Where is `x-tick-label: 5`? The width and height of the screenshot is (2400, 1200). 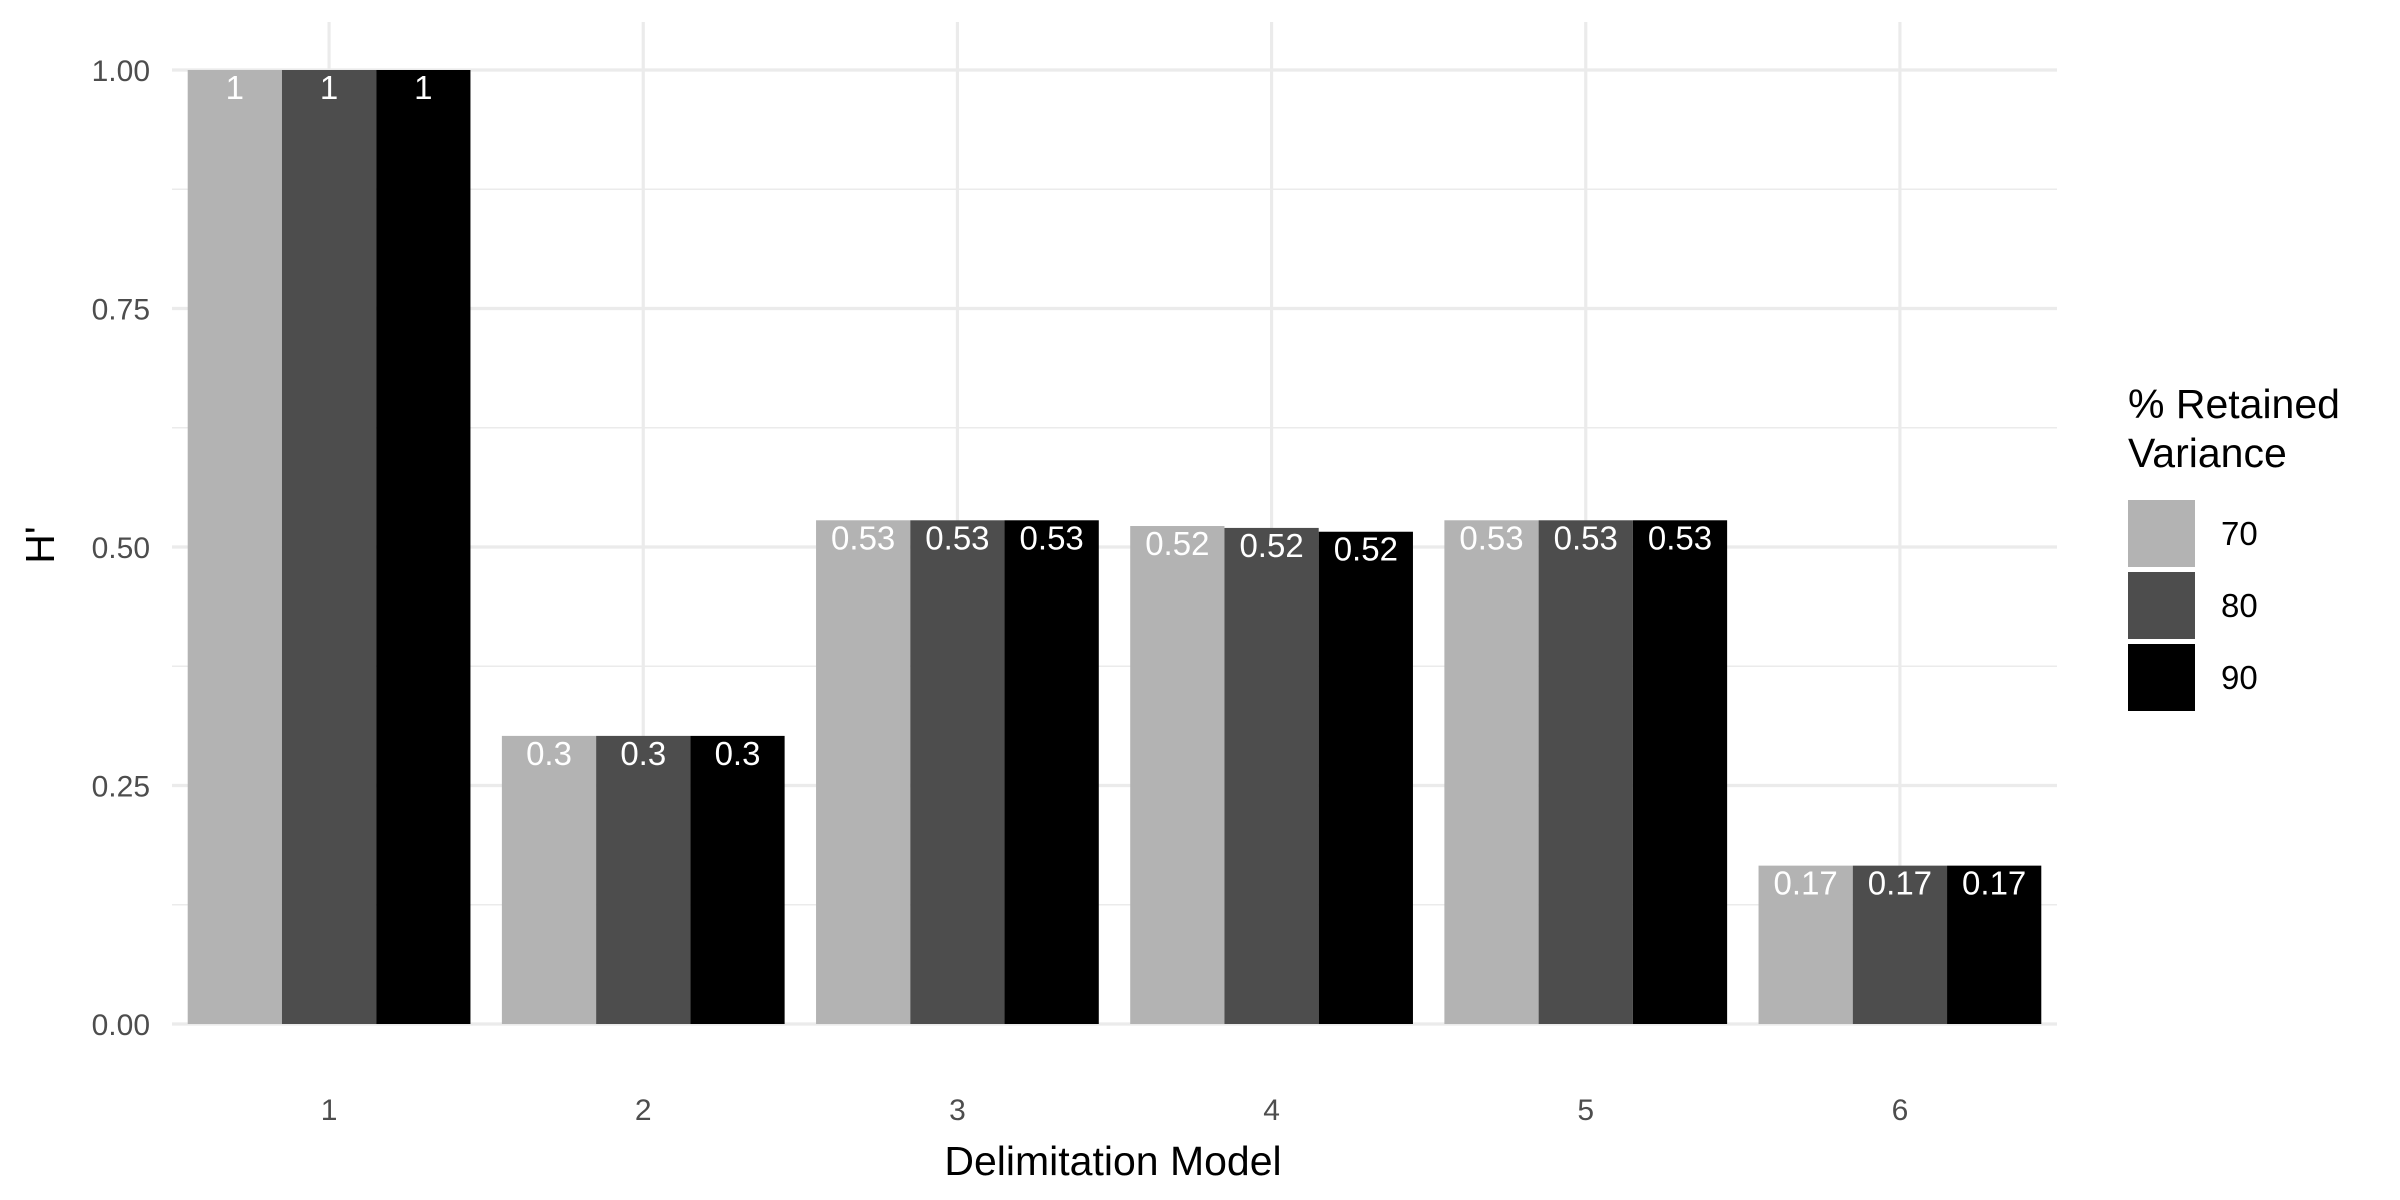 x-tick-label: 5 is located at coordinates (1585, 1110).